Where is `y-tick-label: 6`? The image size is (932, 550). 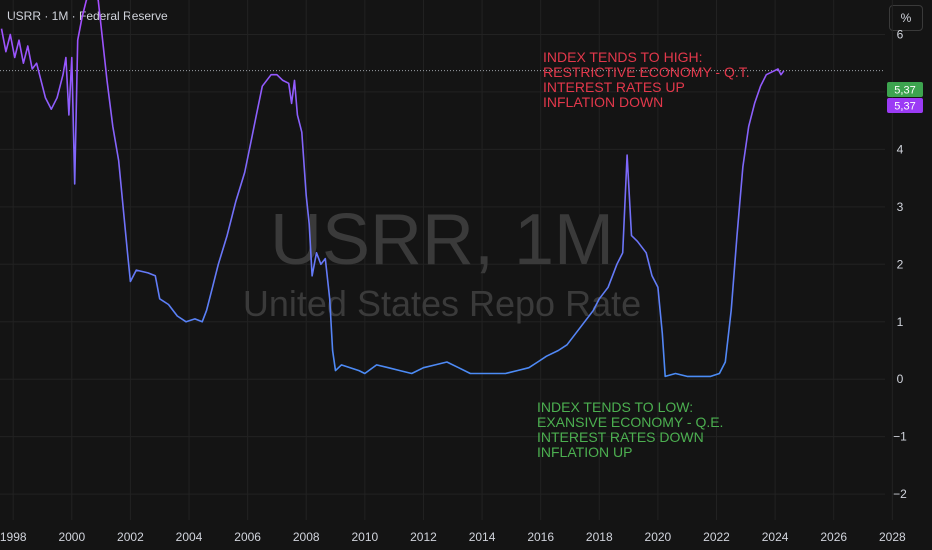
y-tick-label: 6 is located at coordinates (900, 34).